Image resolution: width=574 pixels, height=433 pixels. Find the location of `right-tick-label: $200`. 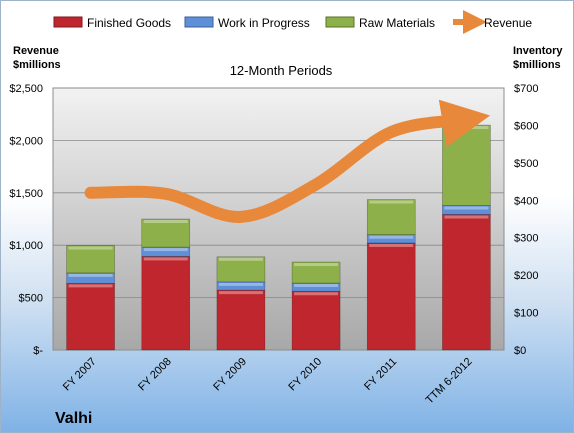

right-tick-label: $200 is located at coordinates (526, 276).